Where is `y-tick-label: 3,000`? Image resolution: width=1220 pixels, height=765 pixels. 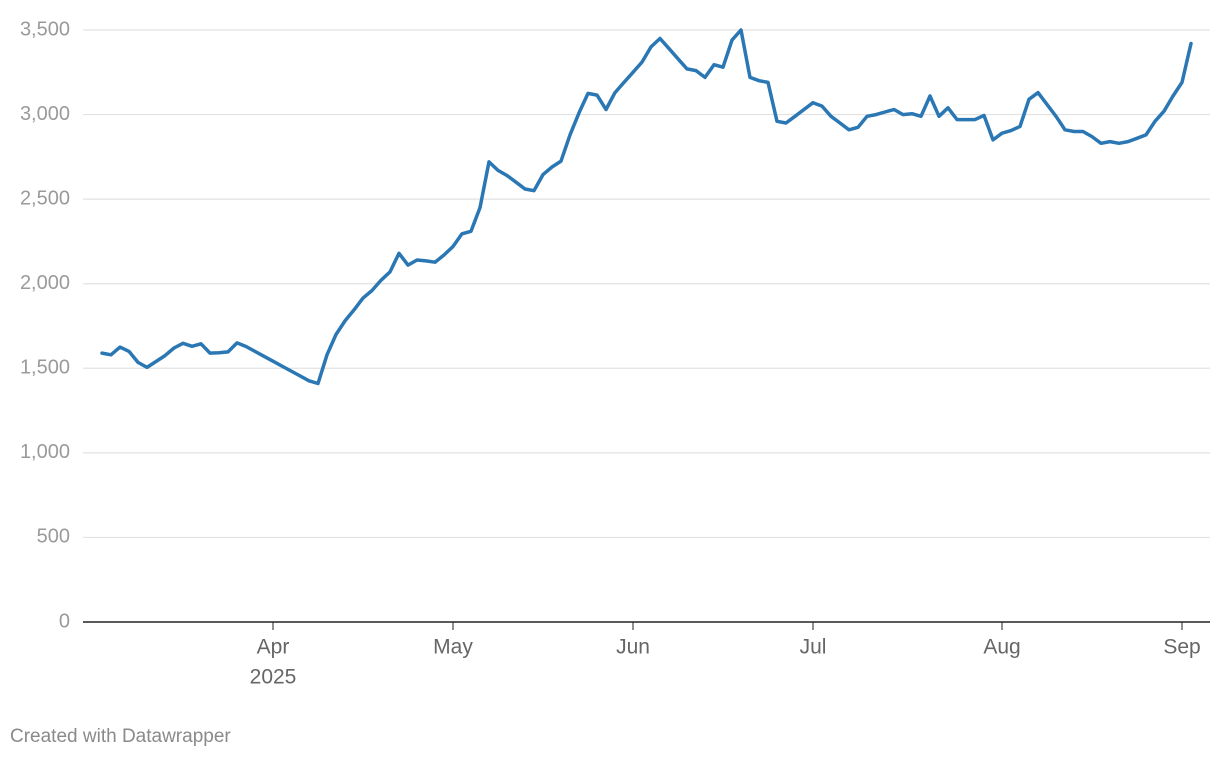
y-tick-label: 3,000 is located at coordinates (45, 114).